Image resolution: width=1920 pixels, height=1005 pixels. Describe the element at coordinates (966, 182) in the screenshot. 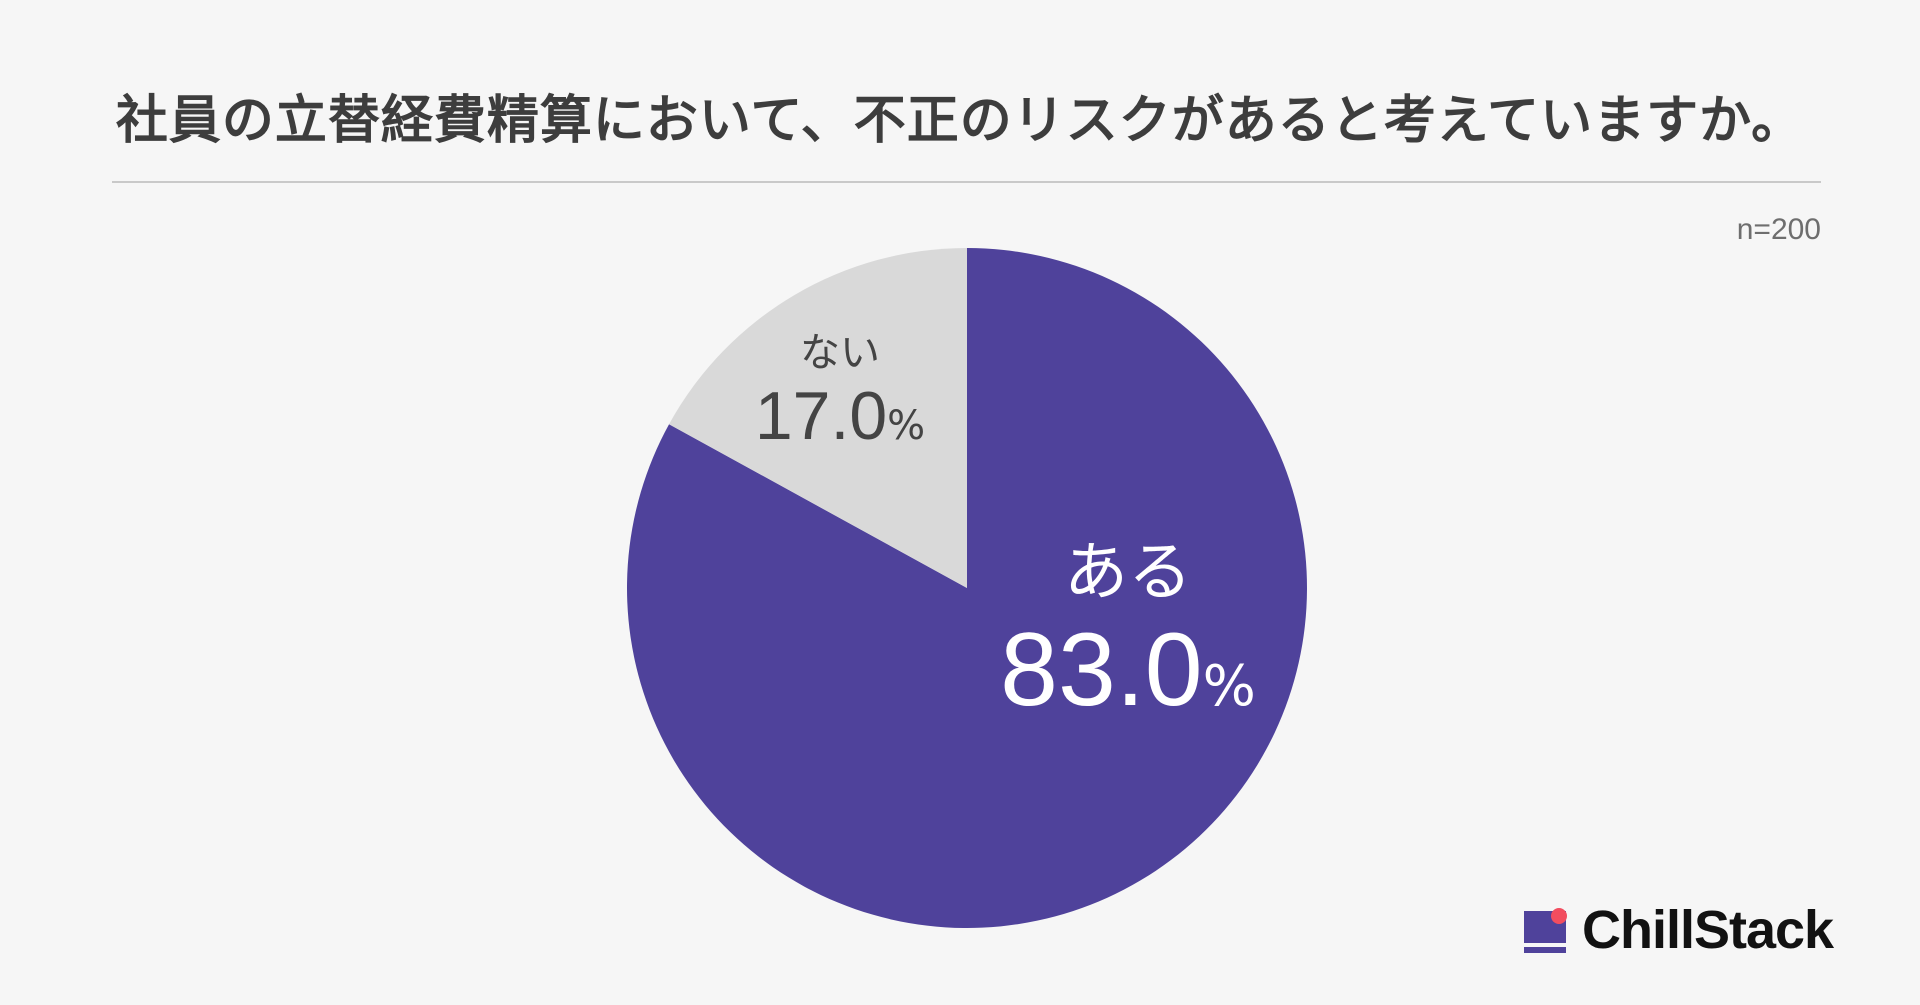

I see `title-divider` at that location.